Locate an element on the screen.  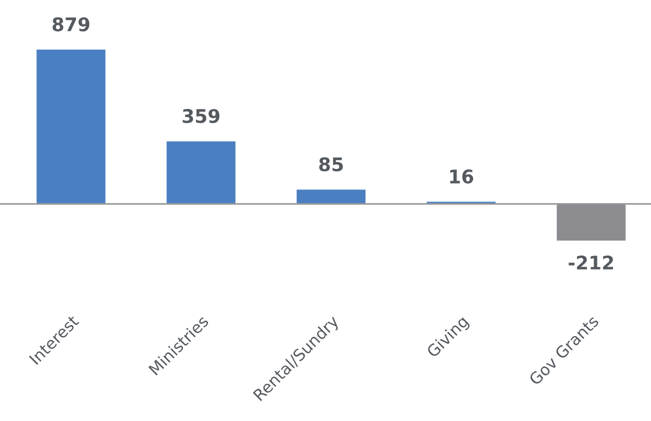
data-label: 359 is located at coordinates (201, 116).